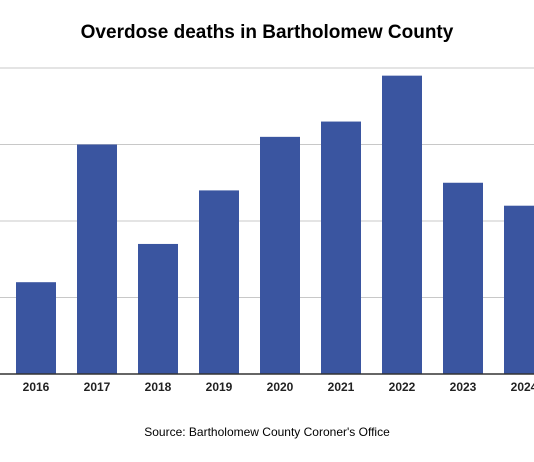 The height and width of the screenshot is (462, 534). I want to click on bar-2022, so click(402, 225).